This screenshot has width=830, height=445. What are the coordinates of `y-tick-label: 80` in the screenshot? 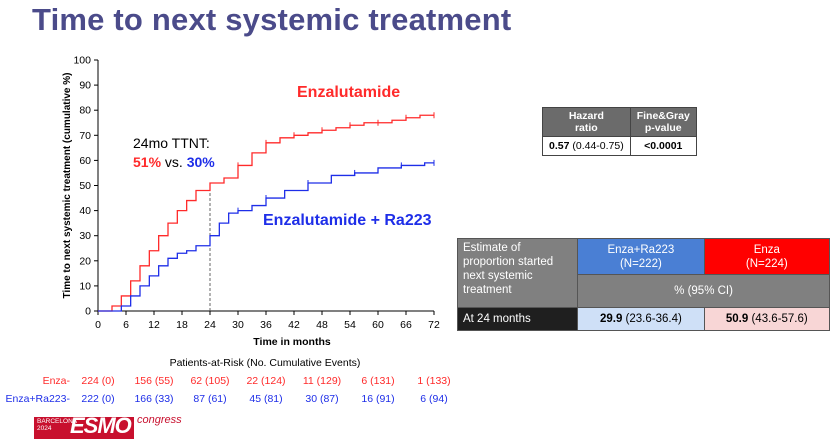 It's located at (85, 111).